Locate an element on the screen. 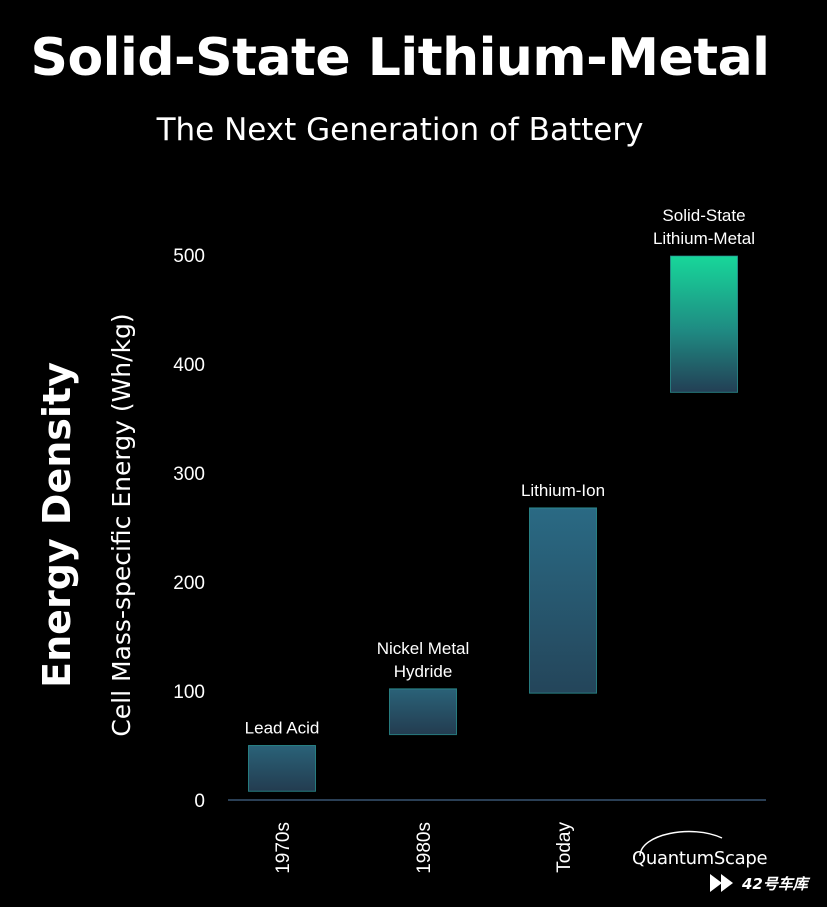  watermark-text: 42号车库 is located at coordinates (775, 883).